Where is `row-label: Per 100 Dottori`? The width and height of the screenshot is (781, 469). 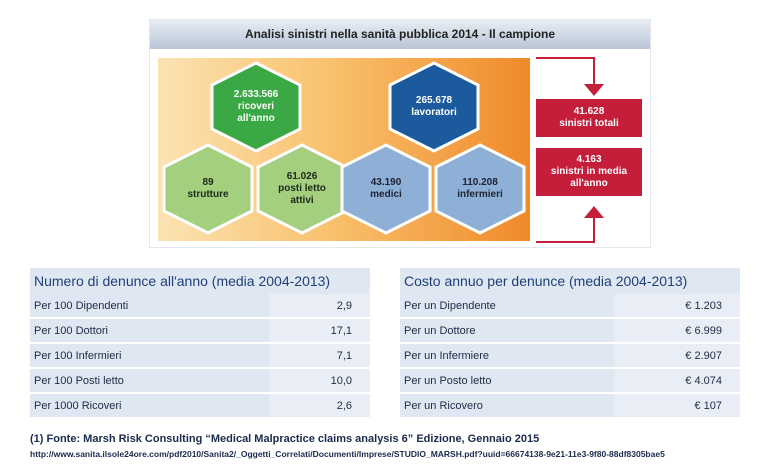
row-label: Per 100 Dottori is located at coordinates (149, 331).